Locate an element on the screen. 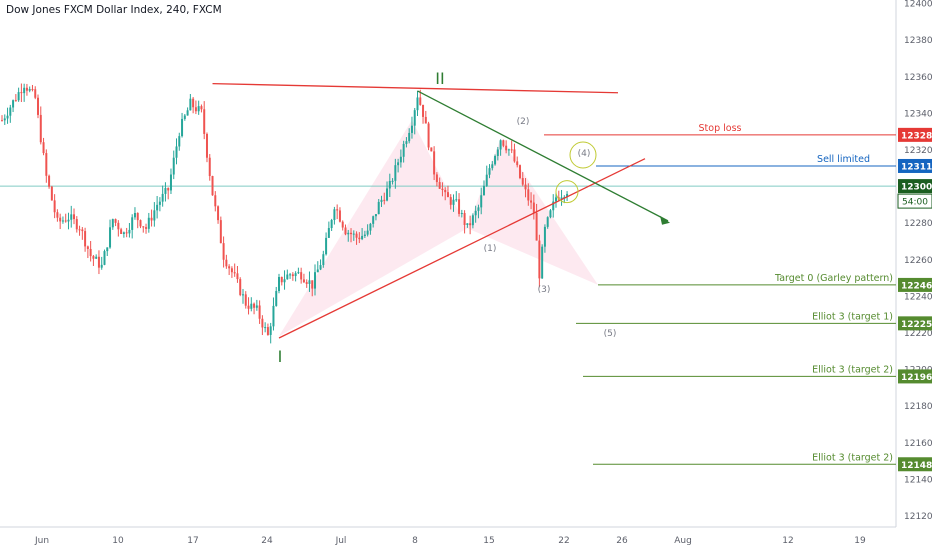  price-badge-text-target: 12148 is located at coordinates (916, 466).